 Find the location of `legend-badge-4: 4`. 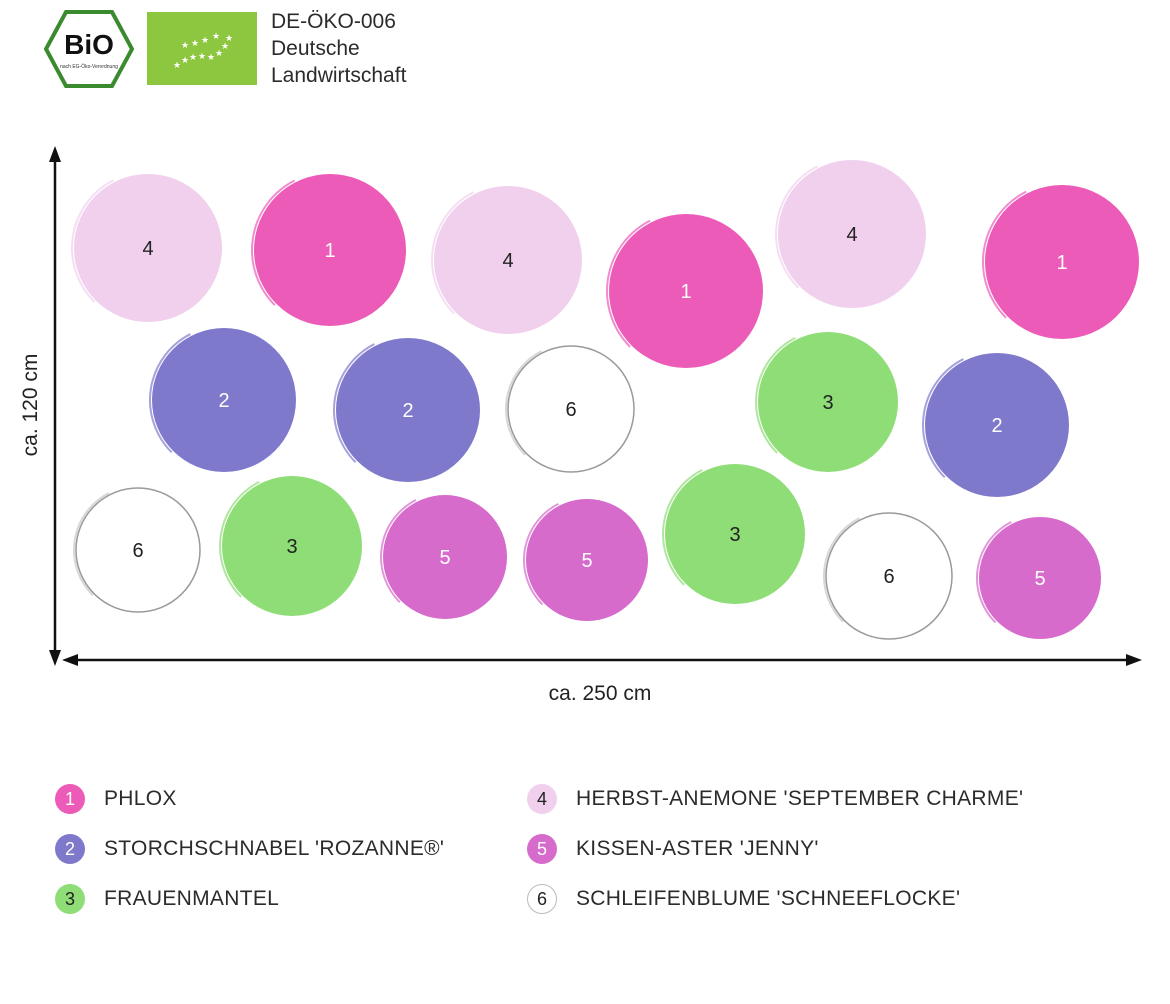

legend-badge-4: 4 is located at coordinates (542, 799).